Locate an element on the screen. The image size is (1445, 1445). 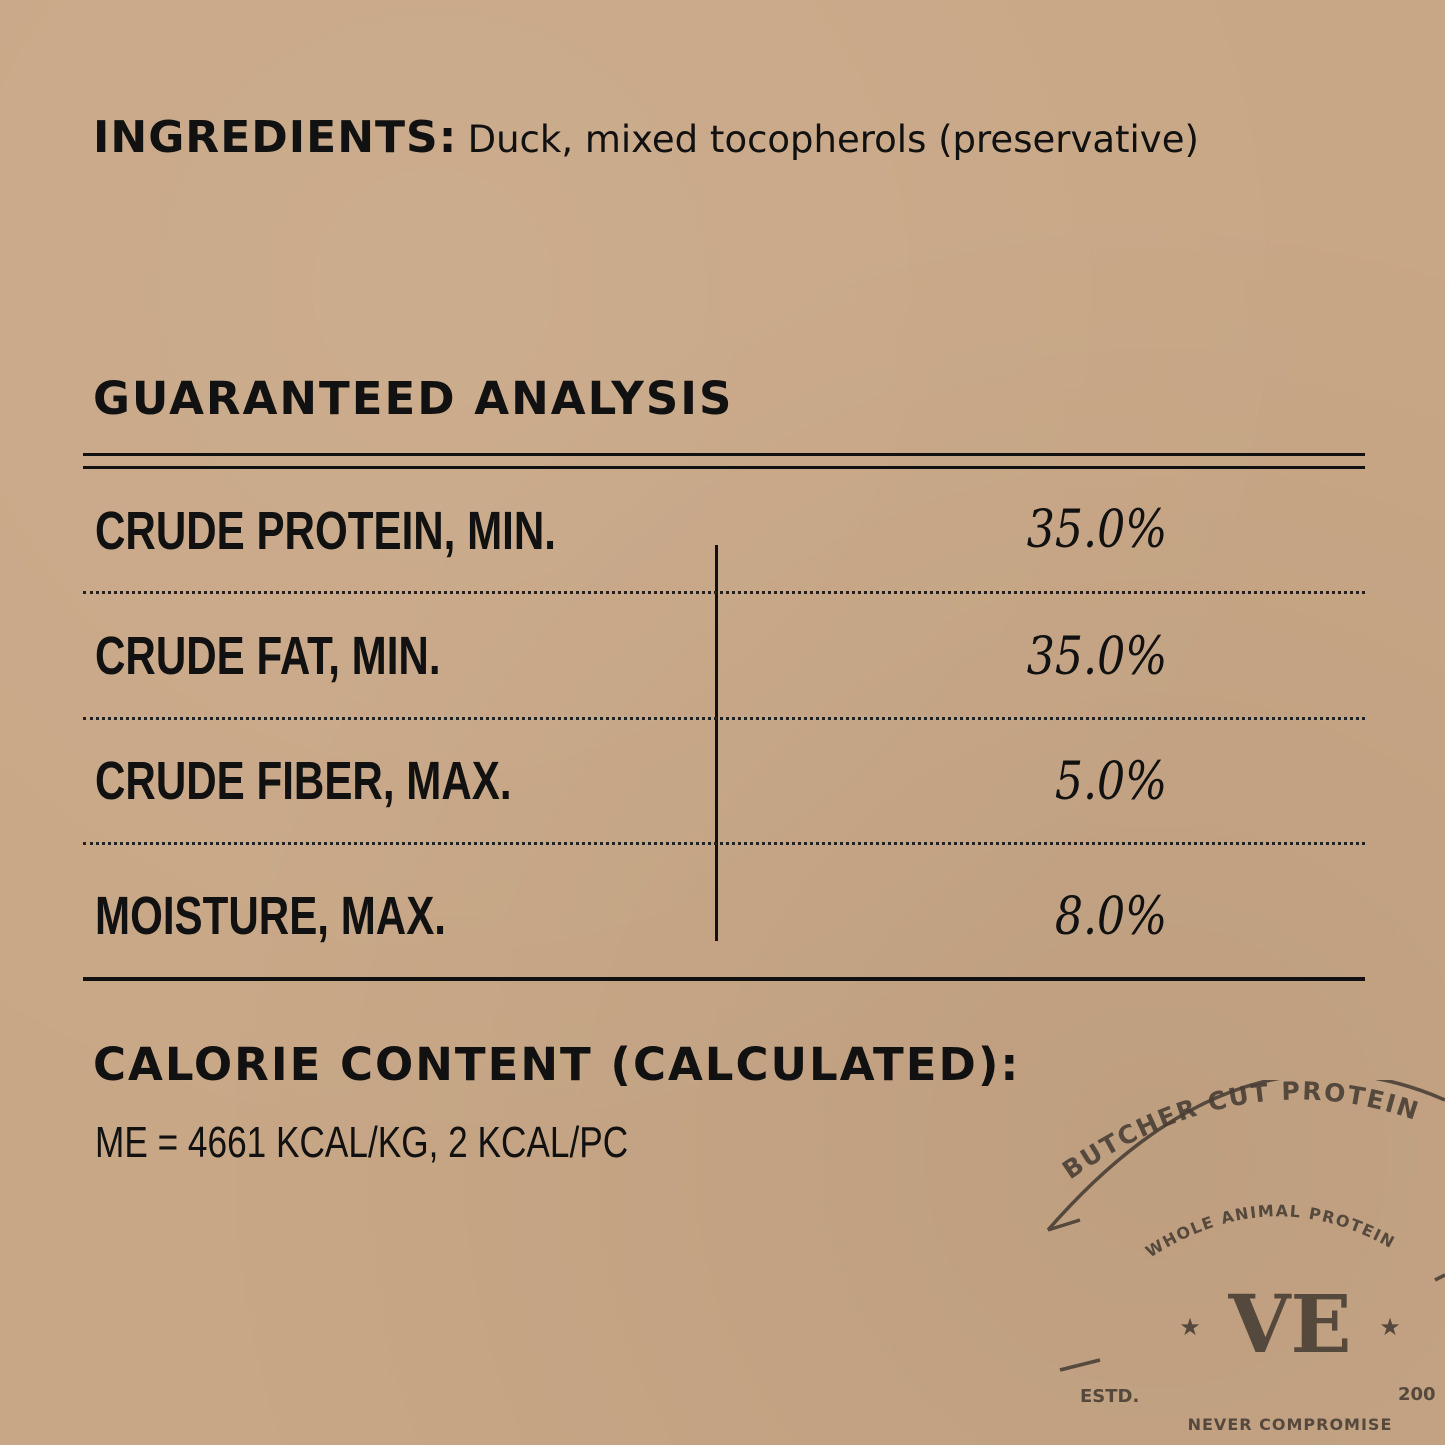
svg-text: WHOLE ANIMAL PROTEIN is located at coordinates (1270, 1231).